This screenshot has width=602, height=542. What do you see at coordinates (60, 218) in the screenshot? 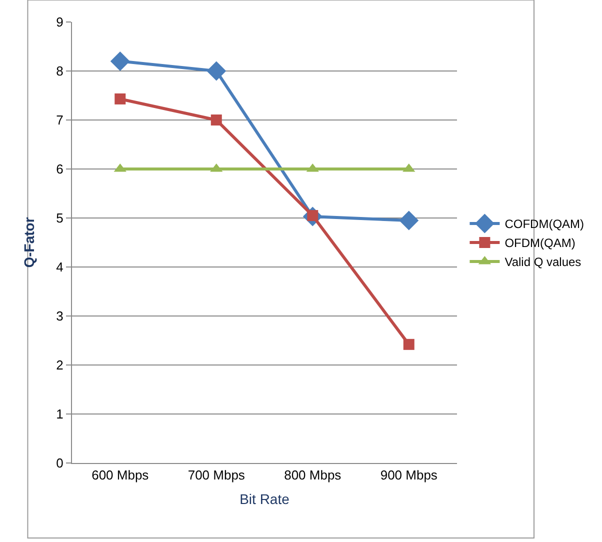
I see `y-tick-label: 5` at bounding box center [60, 218].